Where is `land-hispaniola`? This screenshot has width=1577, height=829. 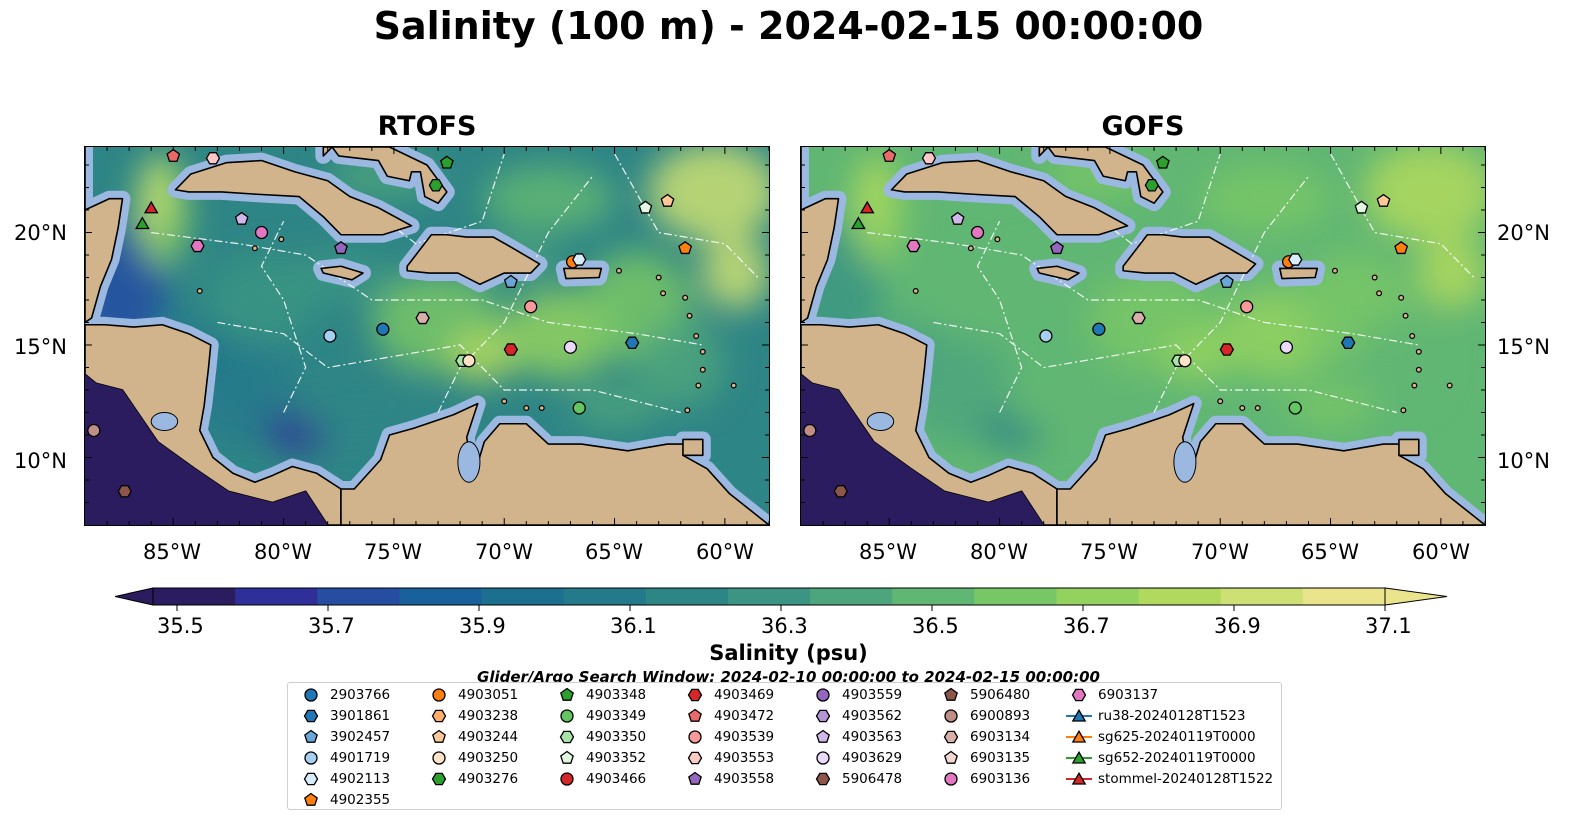
land-hispaniola is located at coordinates (1189, 259).